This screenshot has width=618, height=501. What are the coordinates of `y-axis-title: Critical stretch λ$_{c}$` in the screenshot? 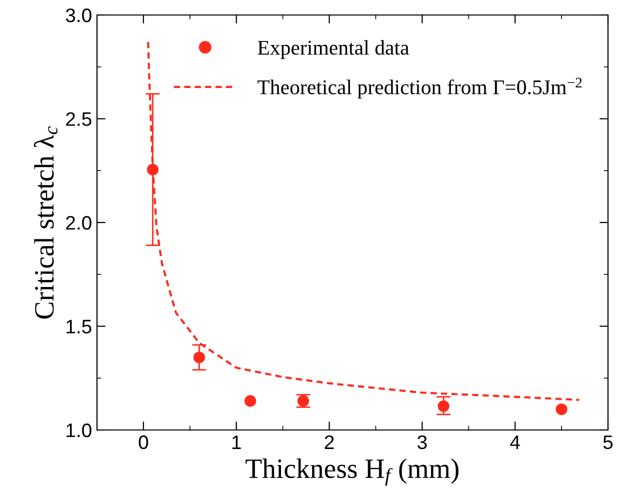 It's located at (46, 222).